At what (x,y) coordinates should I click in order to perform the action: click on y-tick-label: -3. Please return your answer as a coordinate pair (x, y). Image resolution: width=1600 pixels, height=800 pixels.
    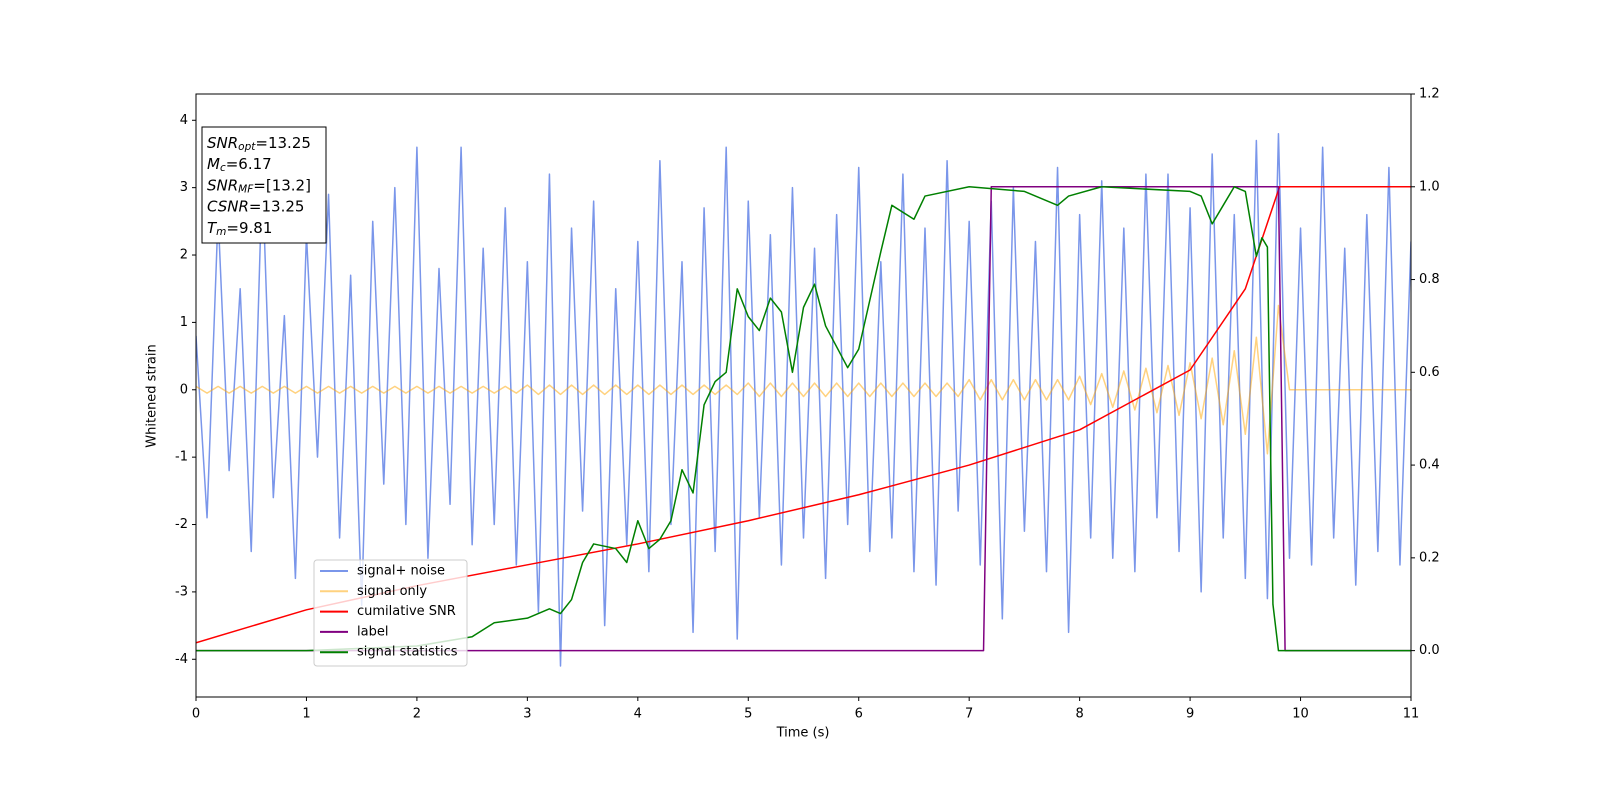
    Looking at the image, I should click on (181, 591).